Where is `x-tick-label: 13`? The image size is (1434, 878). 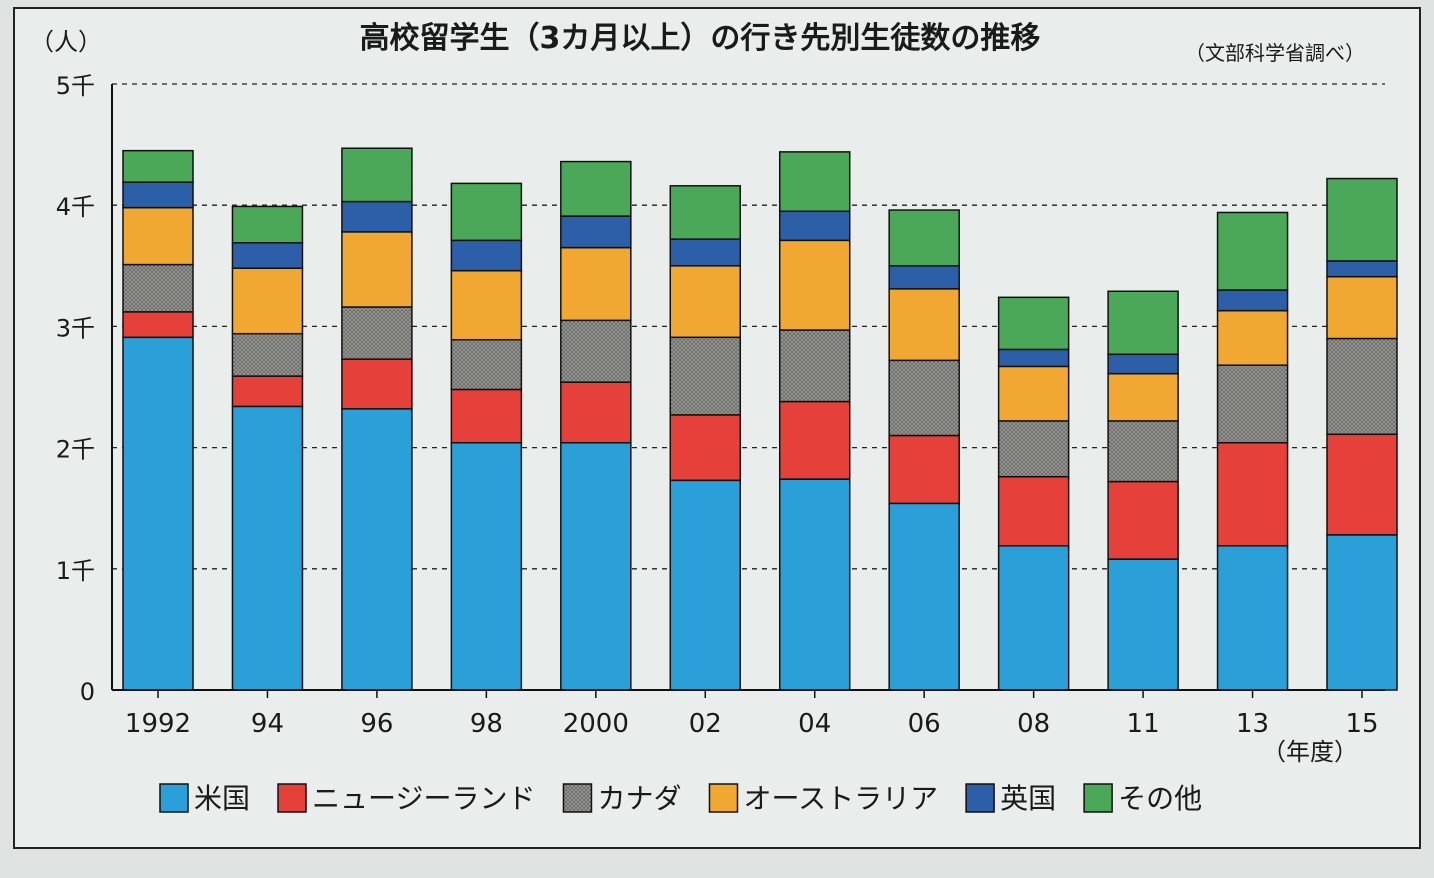
x-tick-label: 13 is located at coordinates (1252, 724).